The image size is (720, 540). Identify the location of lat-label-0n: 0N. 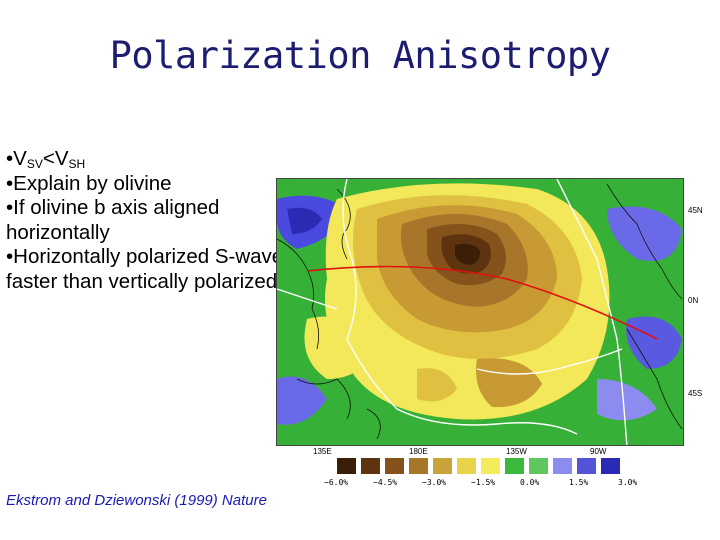
(693, 300).